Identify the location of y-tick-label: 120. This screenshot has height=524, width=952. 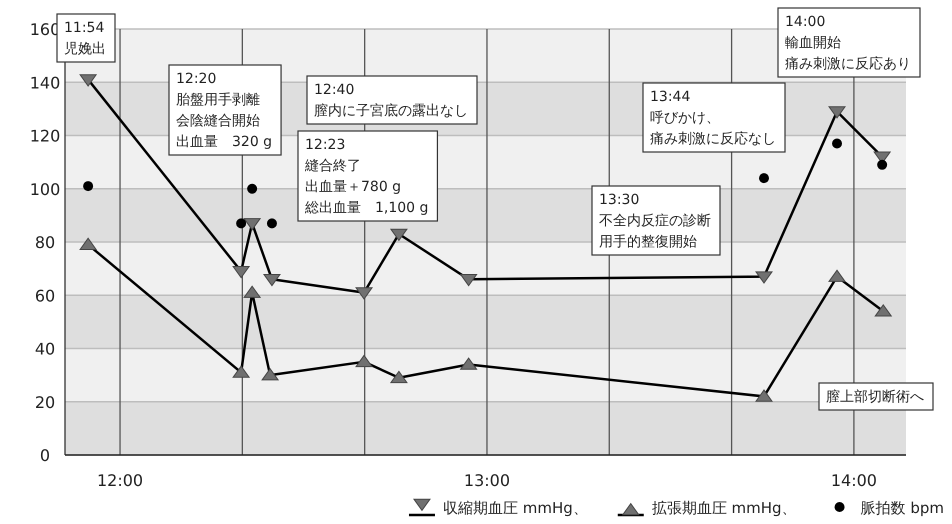
(45, 136).